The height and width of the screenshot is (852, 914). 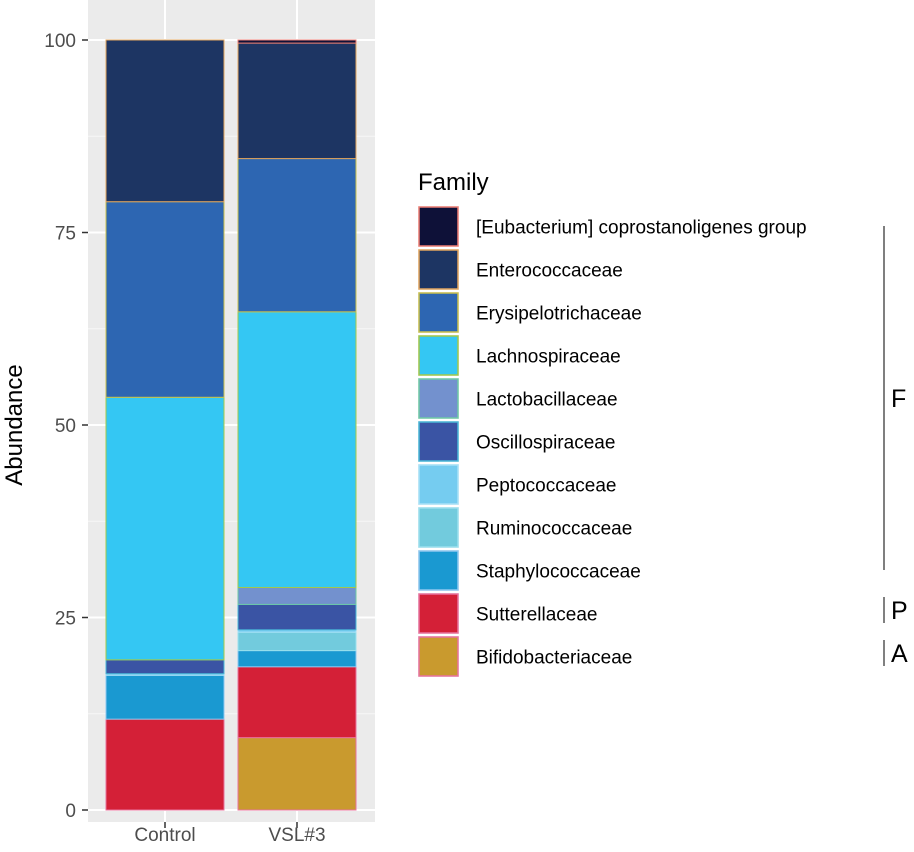 I want to click on legend-label: Ruminococcaceae, so click(x=554, y=529).